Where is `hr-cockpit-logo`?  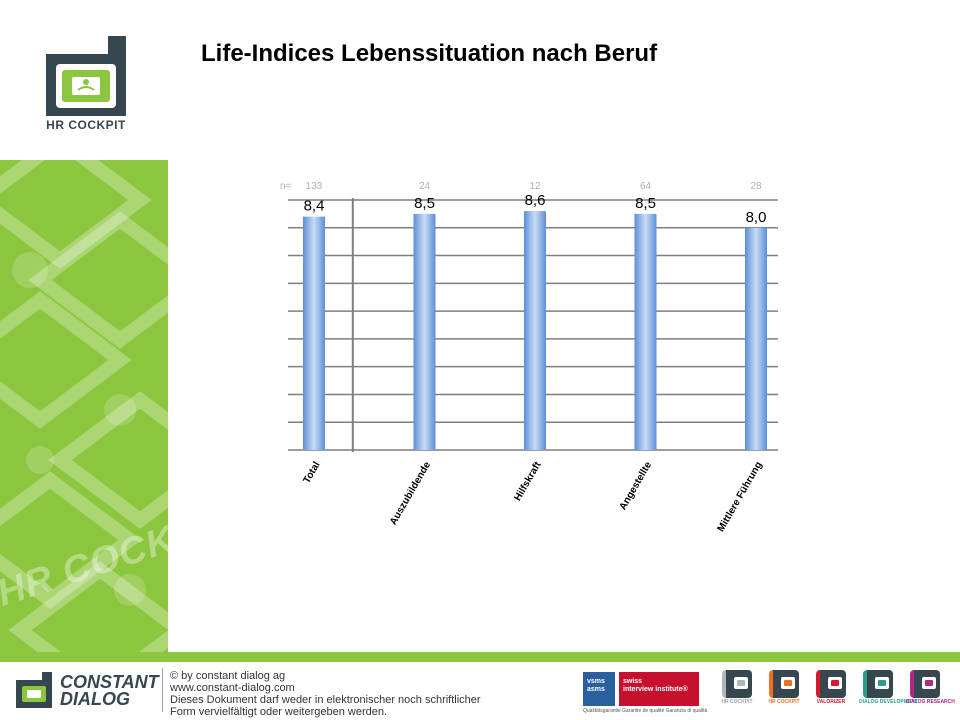 hr-cockpit-logo is located at coordinates (86, 88).